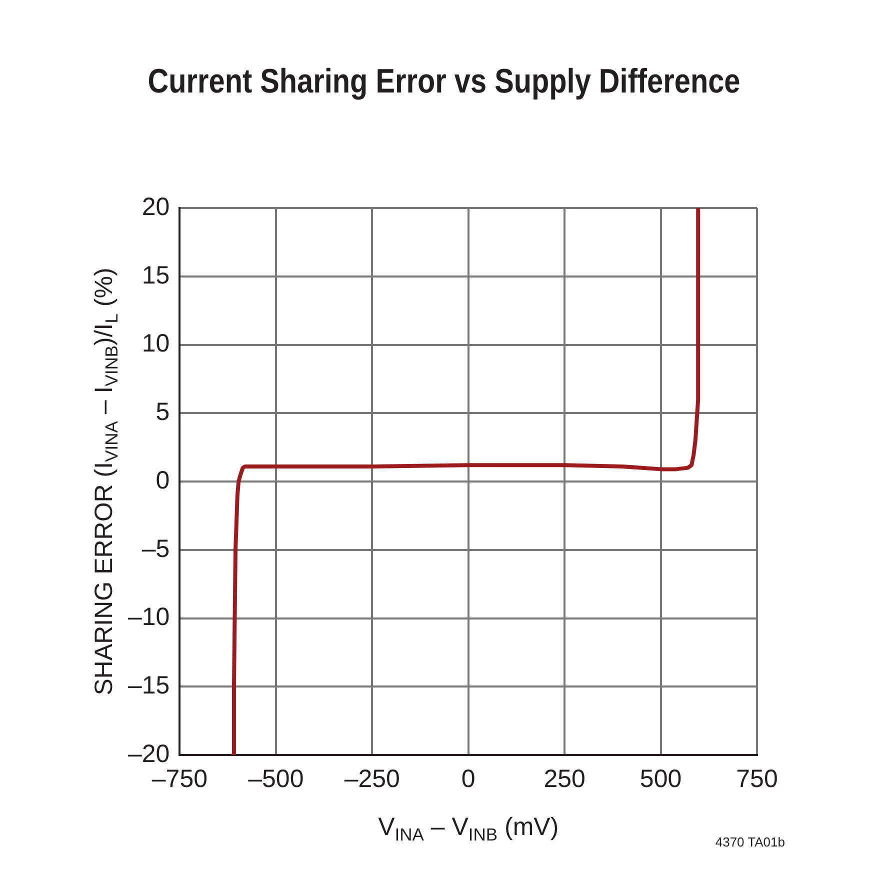  I want to click on y-tick-label: –10, so click(149, 617).